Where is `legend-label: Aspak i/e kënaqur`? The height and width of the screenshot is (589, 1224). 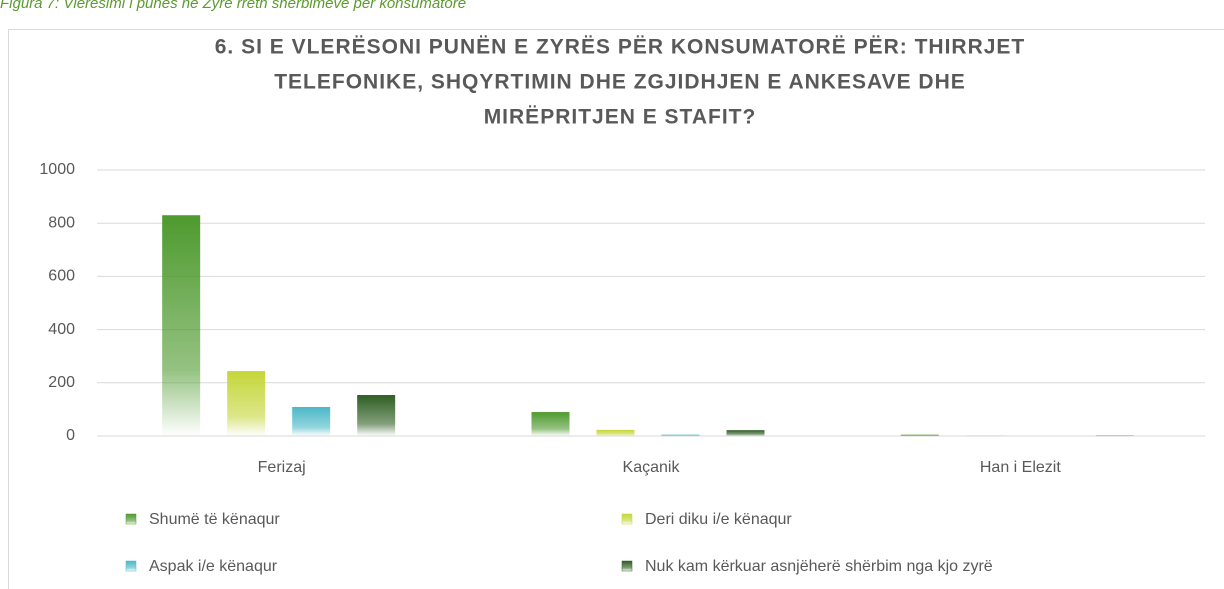 legend-label: Aspak i/e kënaqur is located at coordinates (213, 566).